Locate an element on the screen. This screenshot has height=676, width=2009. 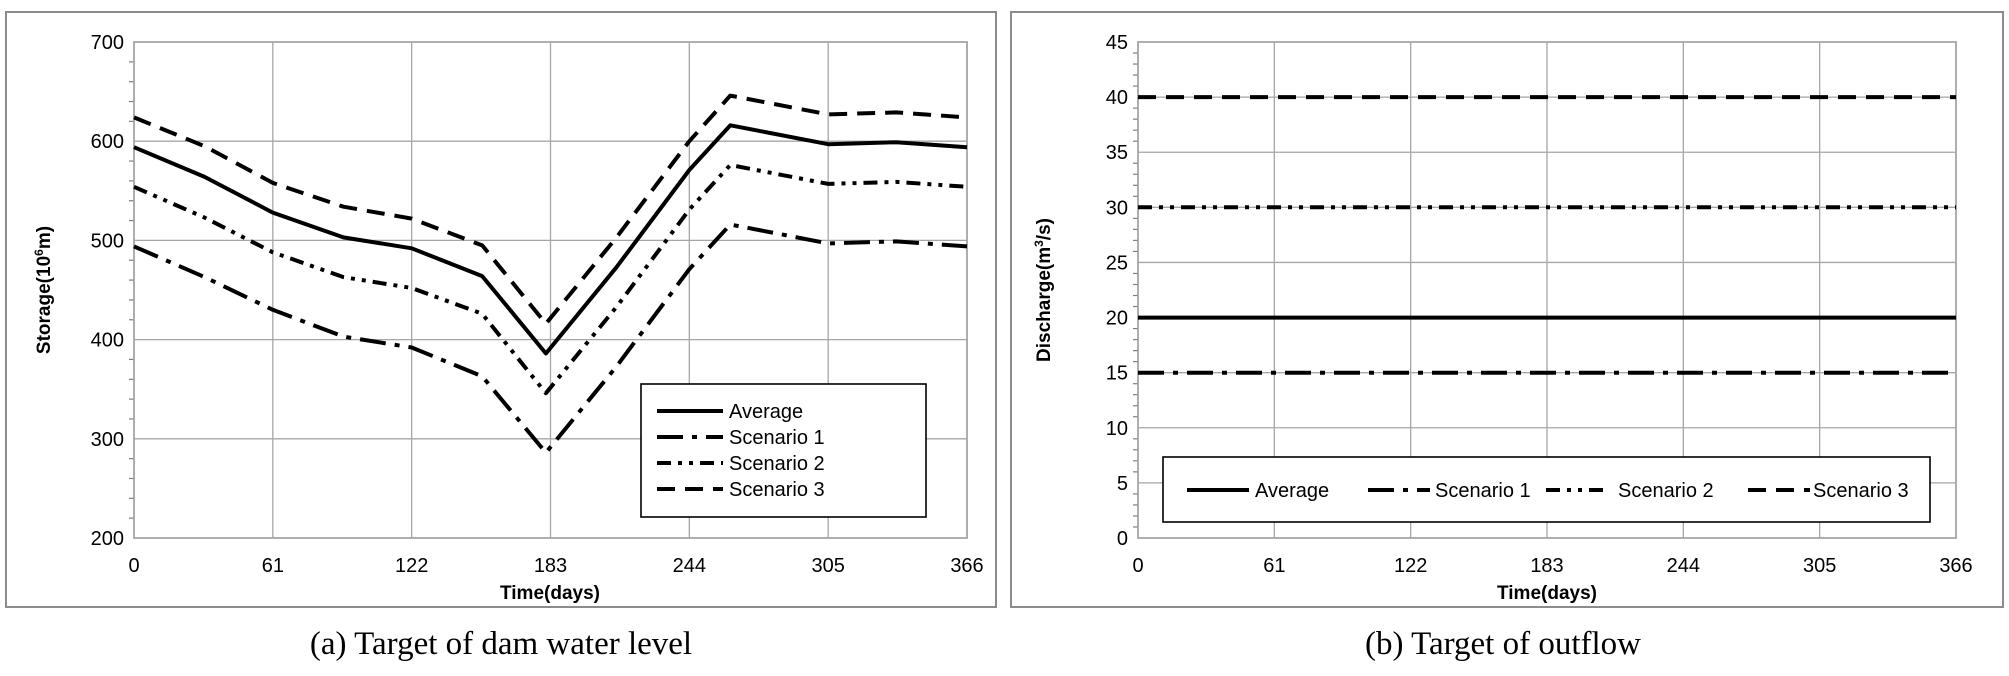
y-tick-label: 30 is located at coordinates (1117, 208).